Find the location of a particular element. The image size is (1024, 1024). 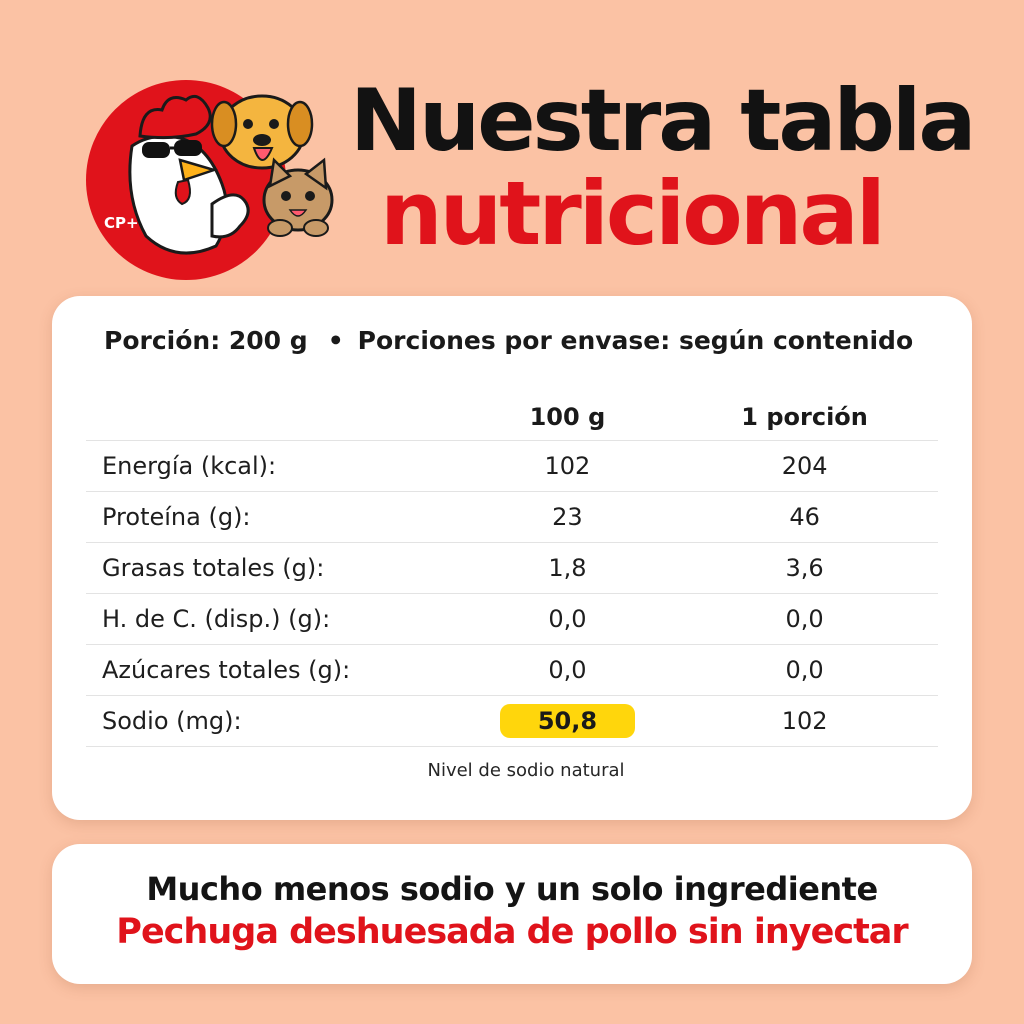

sodium-note: Nivel de sodio natural is located at coordinates (524, 770).